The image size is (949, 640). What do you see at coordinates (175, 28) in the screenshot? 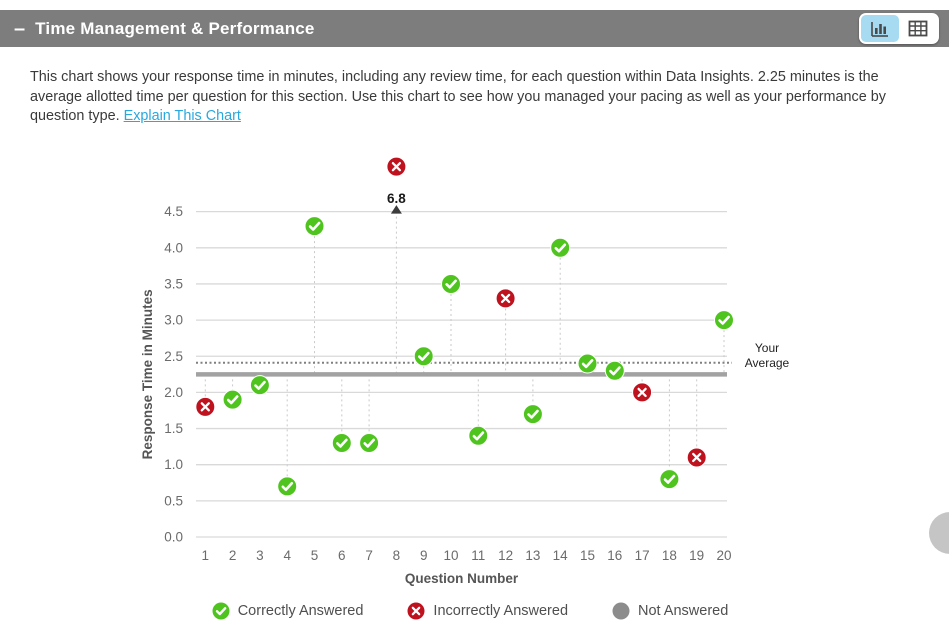
I see `section-title: Time Management & Performance` at bounding box center [175, 28].